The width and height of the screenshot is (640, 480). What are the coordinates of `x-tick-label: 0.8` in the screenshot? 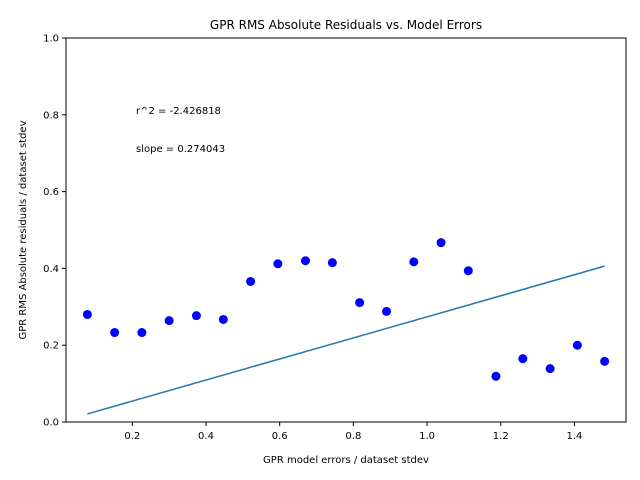 It's located at (353, 436).